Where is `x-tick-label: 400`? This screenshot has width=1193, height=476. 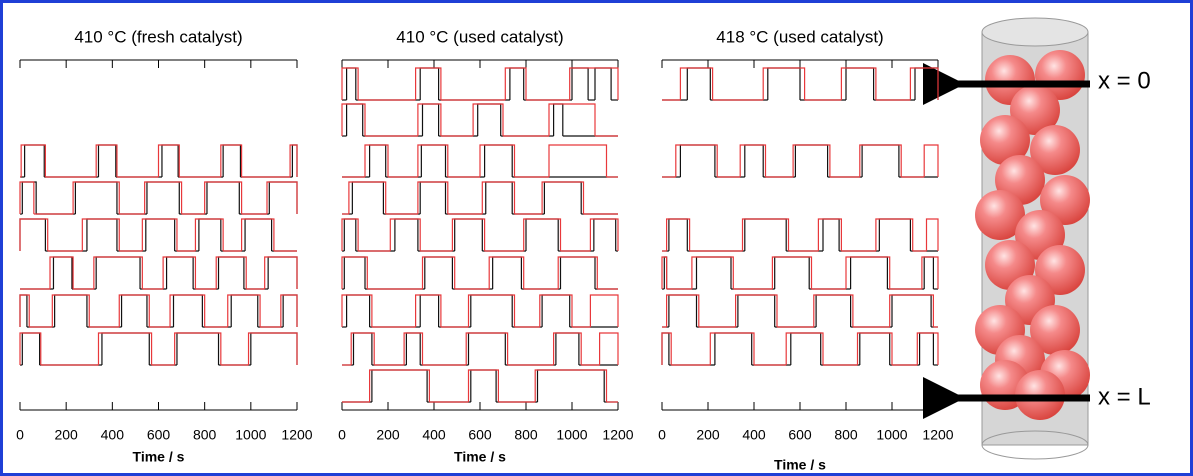 x-tick-label: 400 is located at coordinates (113, 435).